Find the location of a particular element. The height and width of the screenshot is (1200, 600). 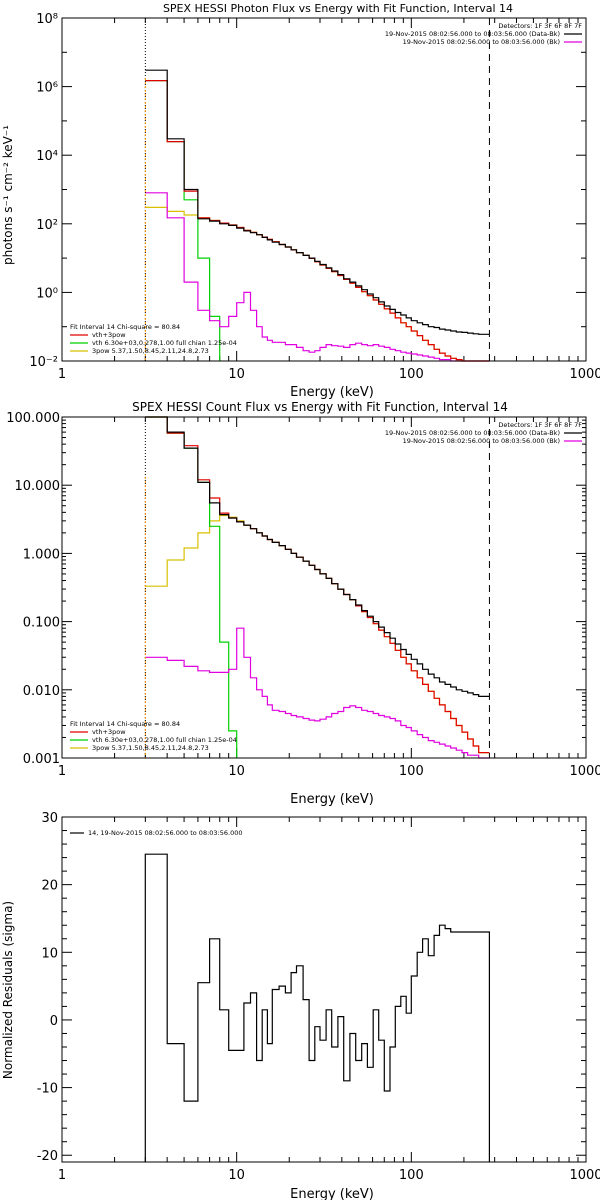

y-tick-label: 0 is located at coordinates (54, 1021).